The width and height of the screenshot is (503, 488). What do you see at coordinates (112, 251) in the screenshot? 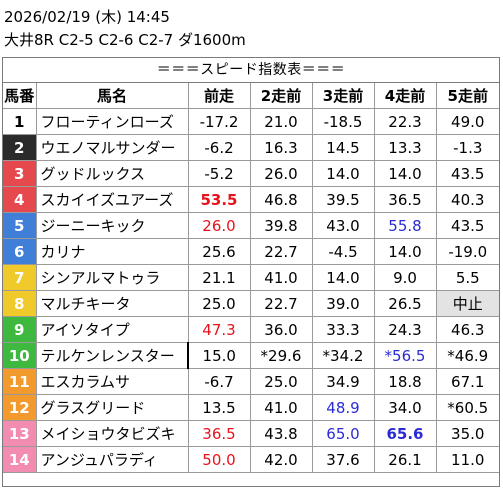
I see `horse-name-cell: カリナ` at bounding box center [112, 251].